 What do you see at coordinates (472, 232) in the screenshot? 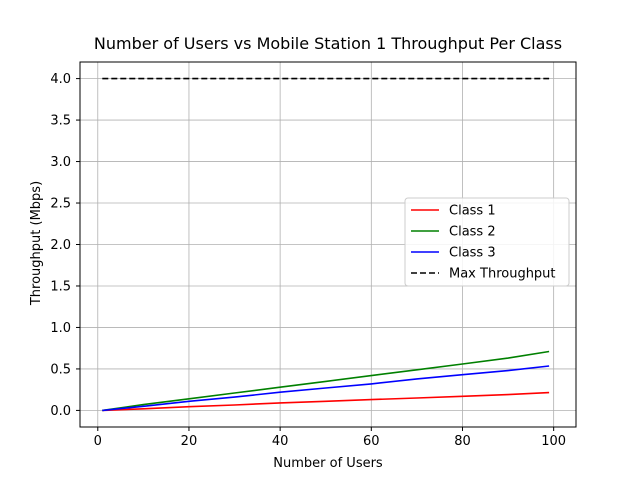
I see `legend-label: Class 2` at bounding box center [472, 232].